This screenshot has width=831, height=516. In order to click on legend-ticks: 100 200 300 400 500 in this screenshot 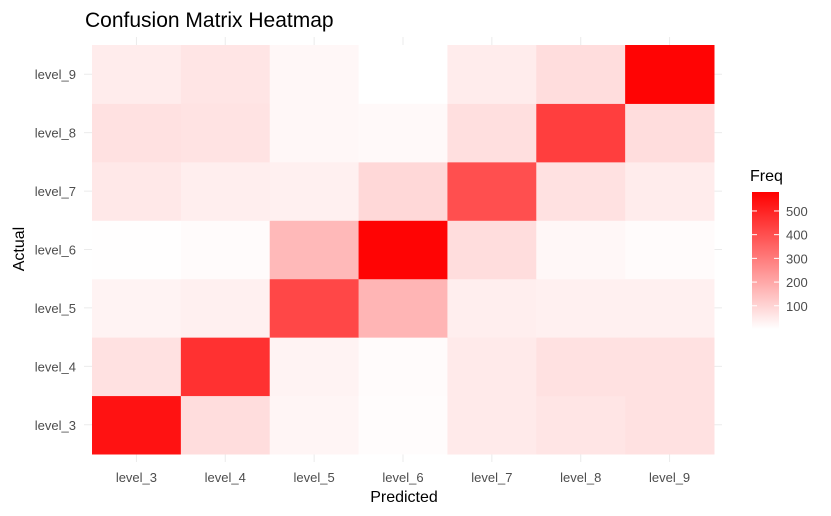, I will do `click(780, 259)`.